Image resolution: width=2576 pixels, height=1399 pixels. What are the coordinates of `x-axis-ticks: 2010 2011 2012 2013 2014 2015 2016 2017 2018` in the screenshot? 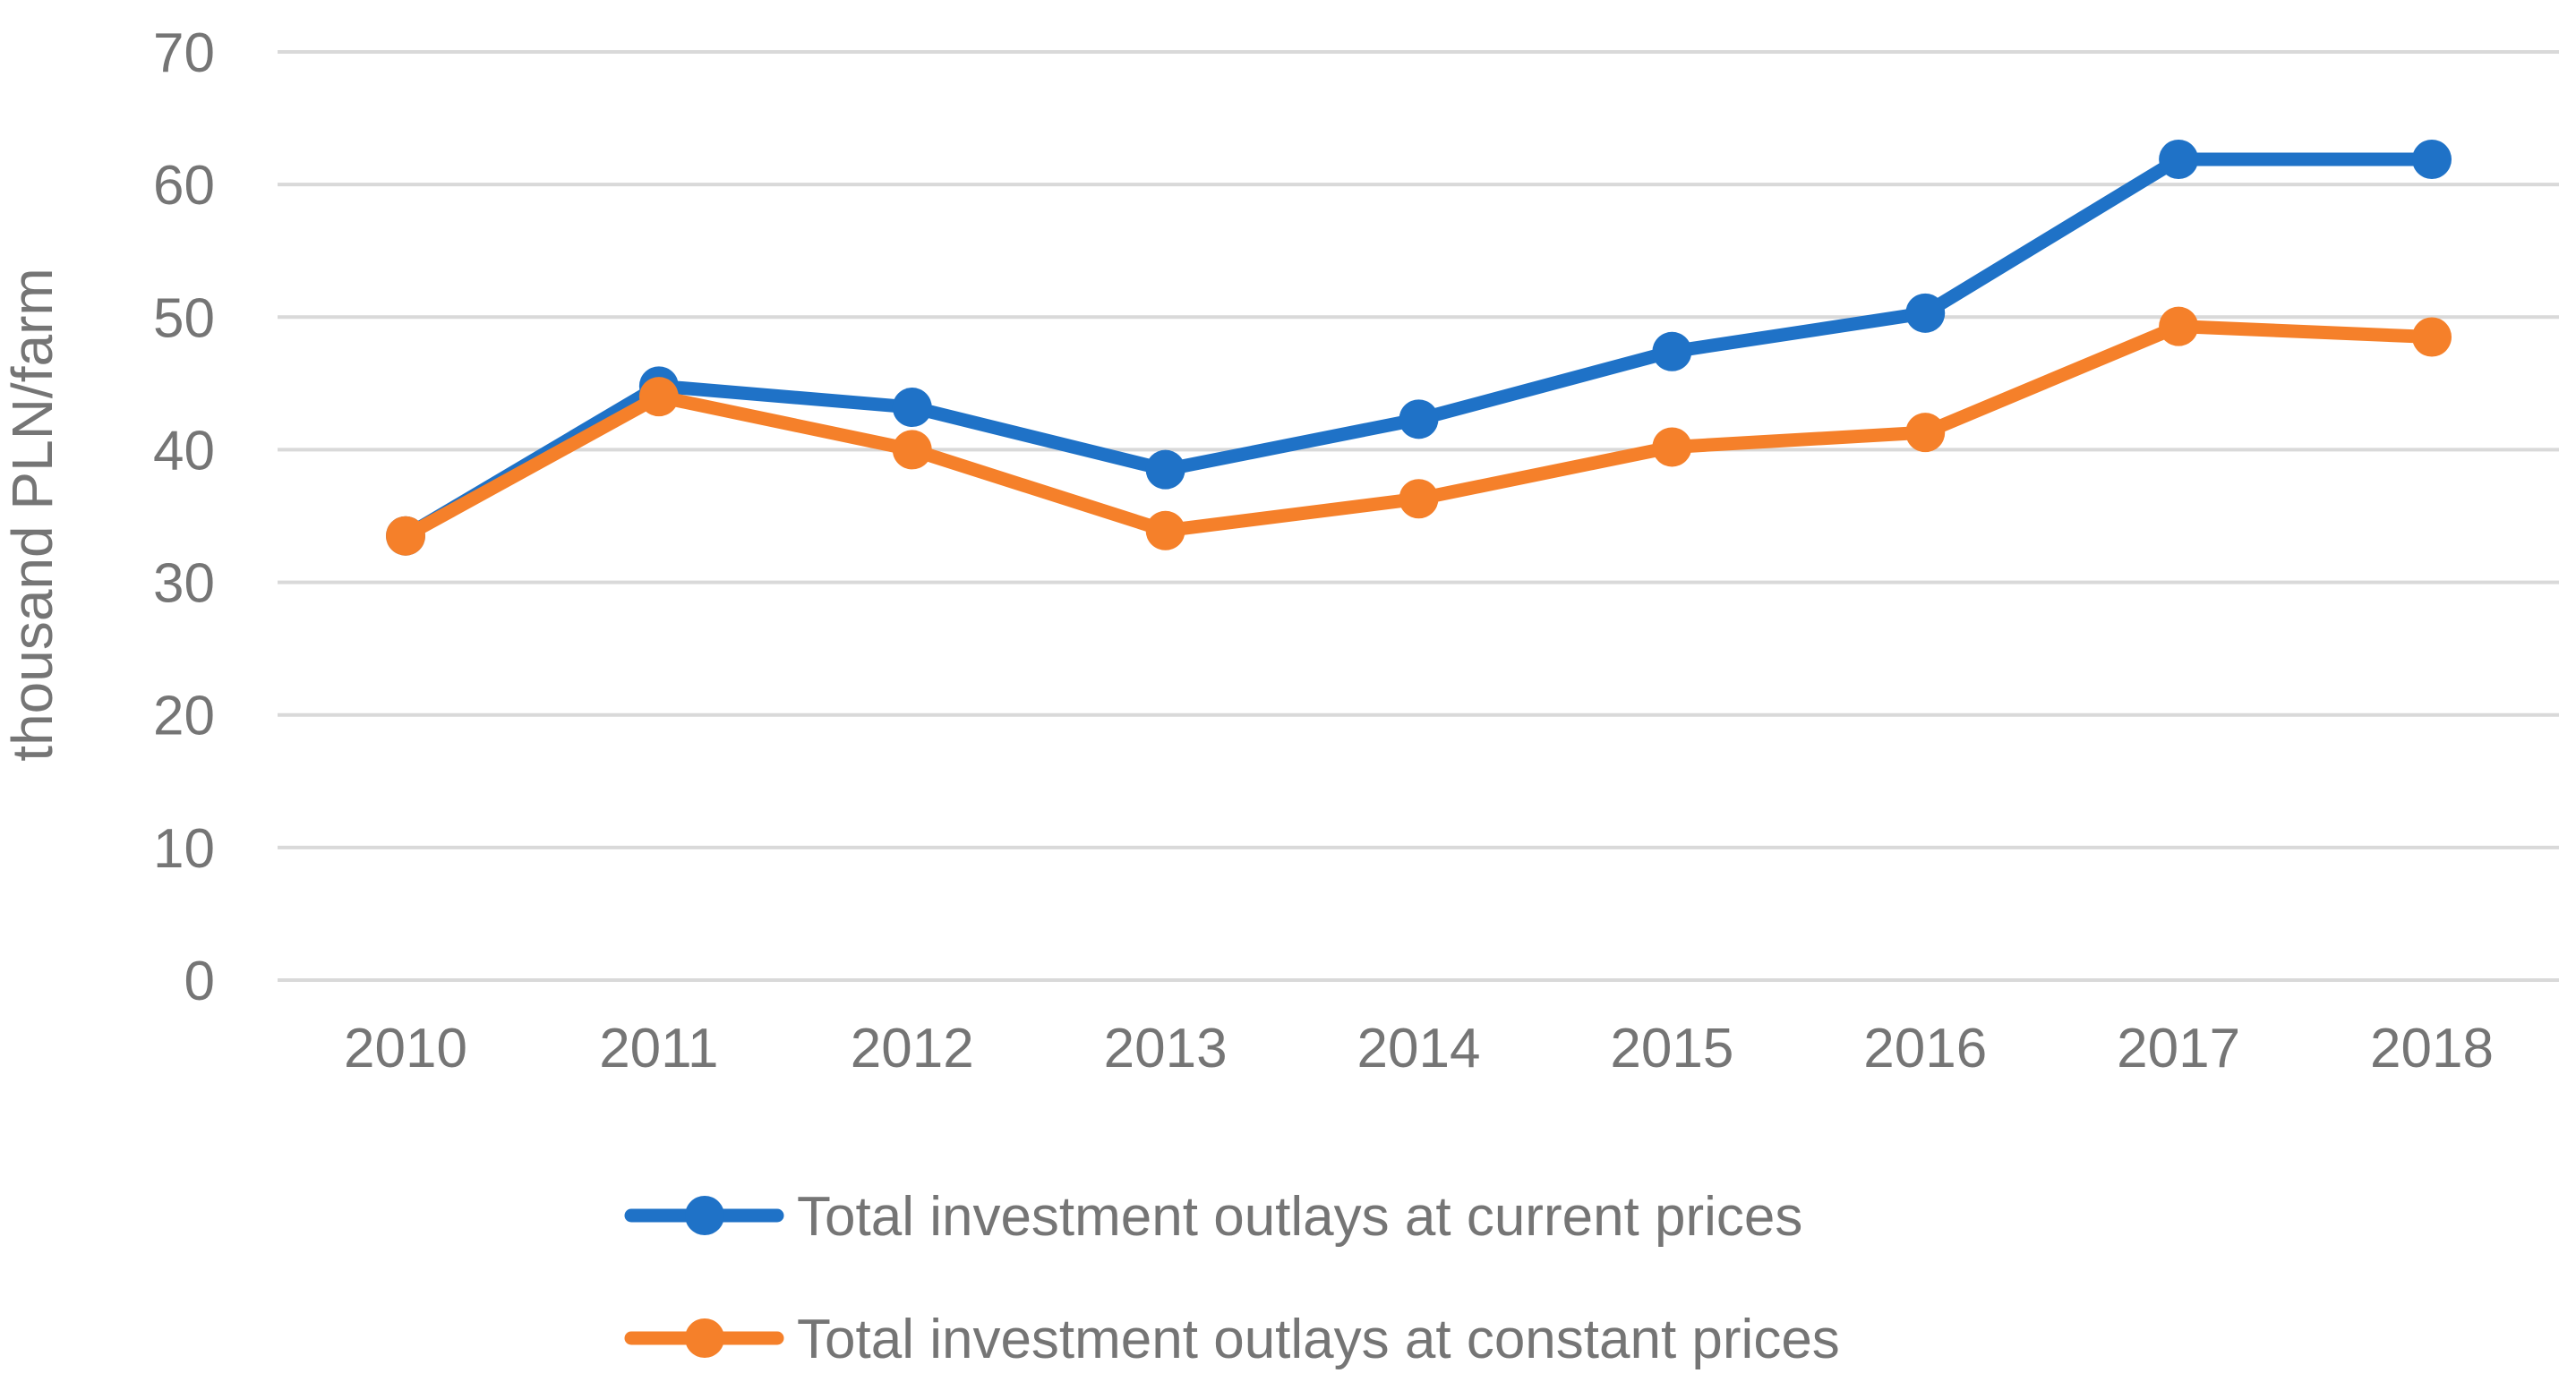 It's located at (1419, 1048).